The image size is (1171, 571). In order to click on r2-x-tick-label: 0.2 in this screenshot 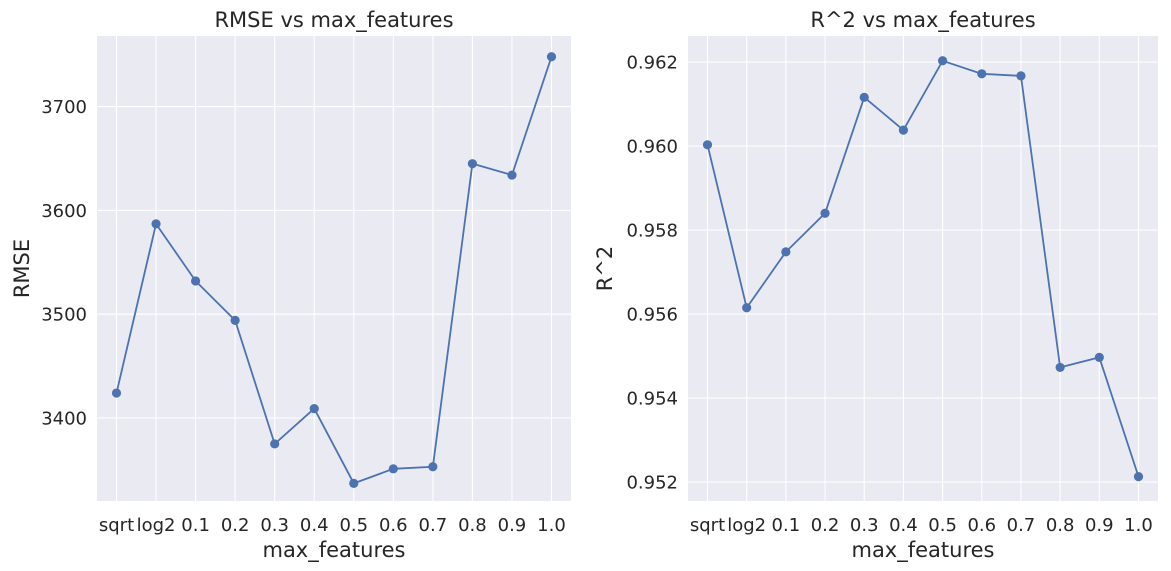, I will do `click(825, 525)`.